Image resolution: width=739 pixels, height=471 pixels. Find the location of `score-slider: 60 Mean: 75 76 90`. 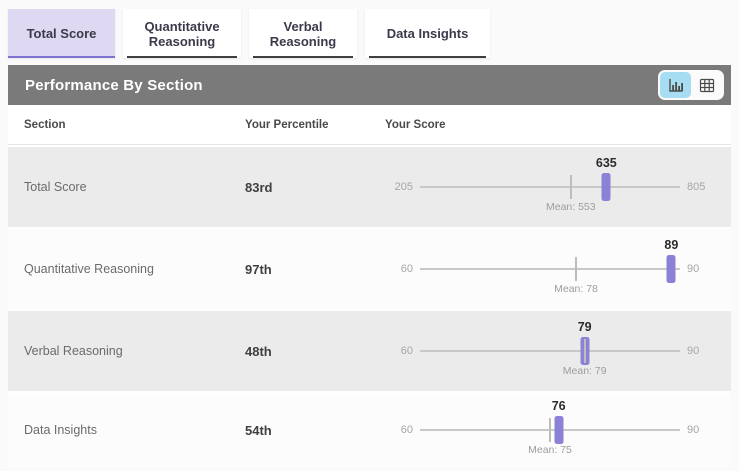

score-slider: 60 Mean: 75 76 90 is located at coordinates (550, 427).